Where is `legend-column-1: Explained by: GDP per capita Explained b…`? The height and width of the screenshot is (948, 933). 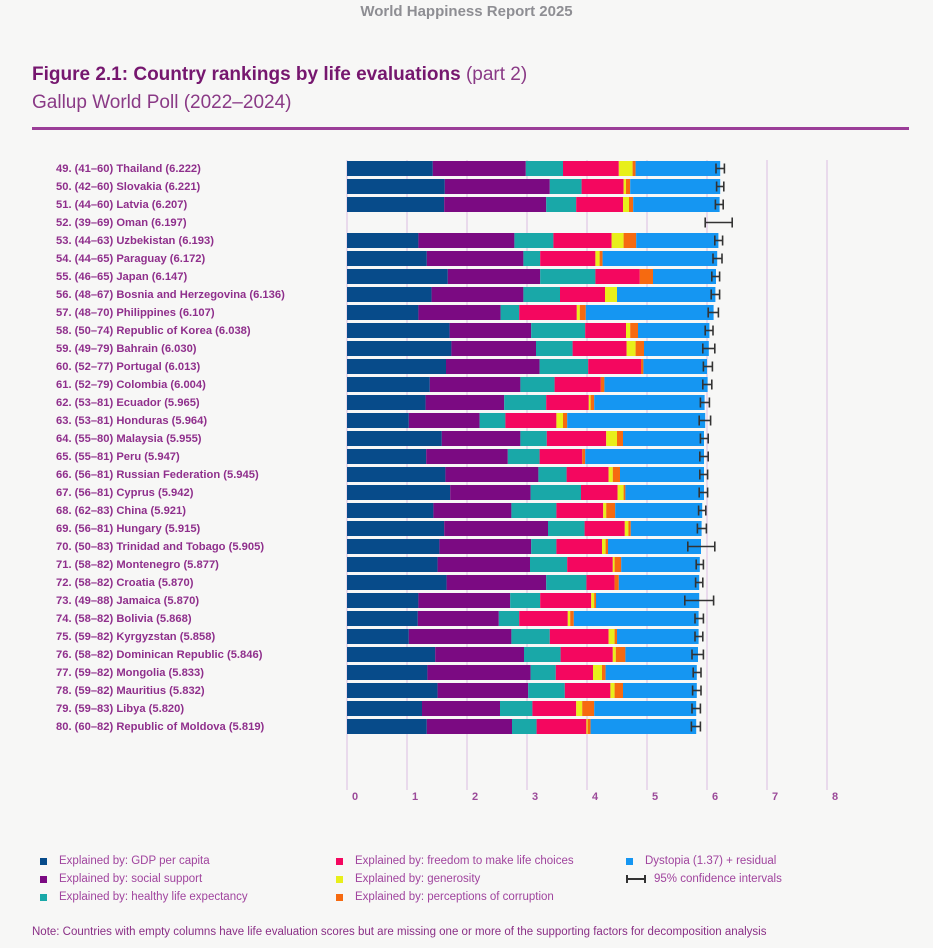 legend-column-1: Explained by: GDP per capita Explained b… is located at coordinates (144, 879).